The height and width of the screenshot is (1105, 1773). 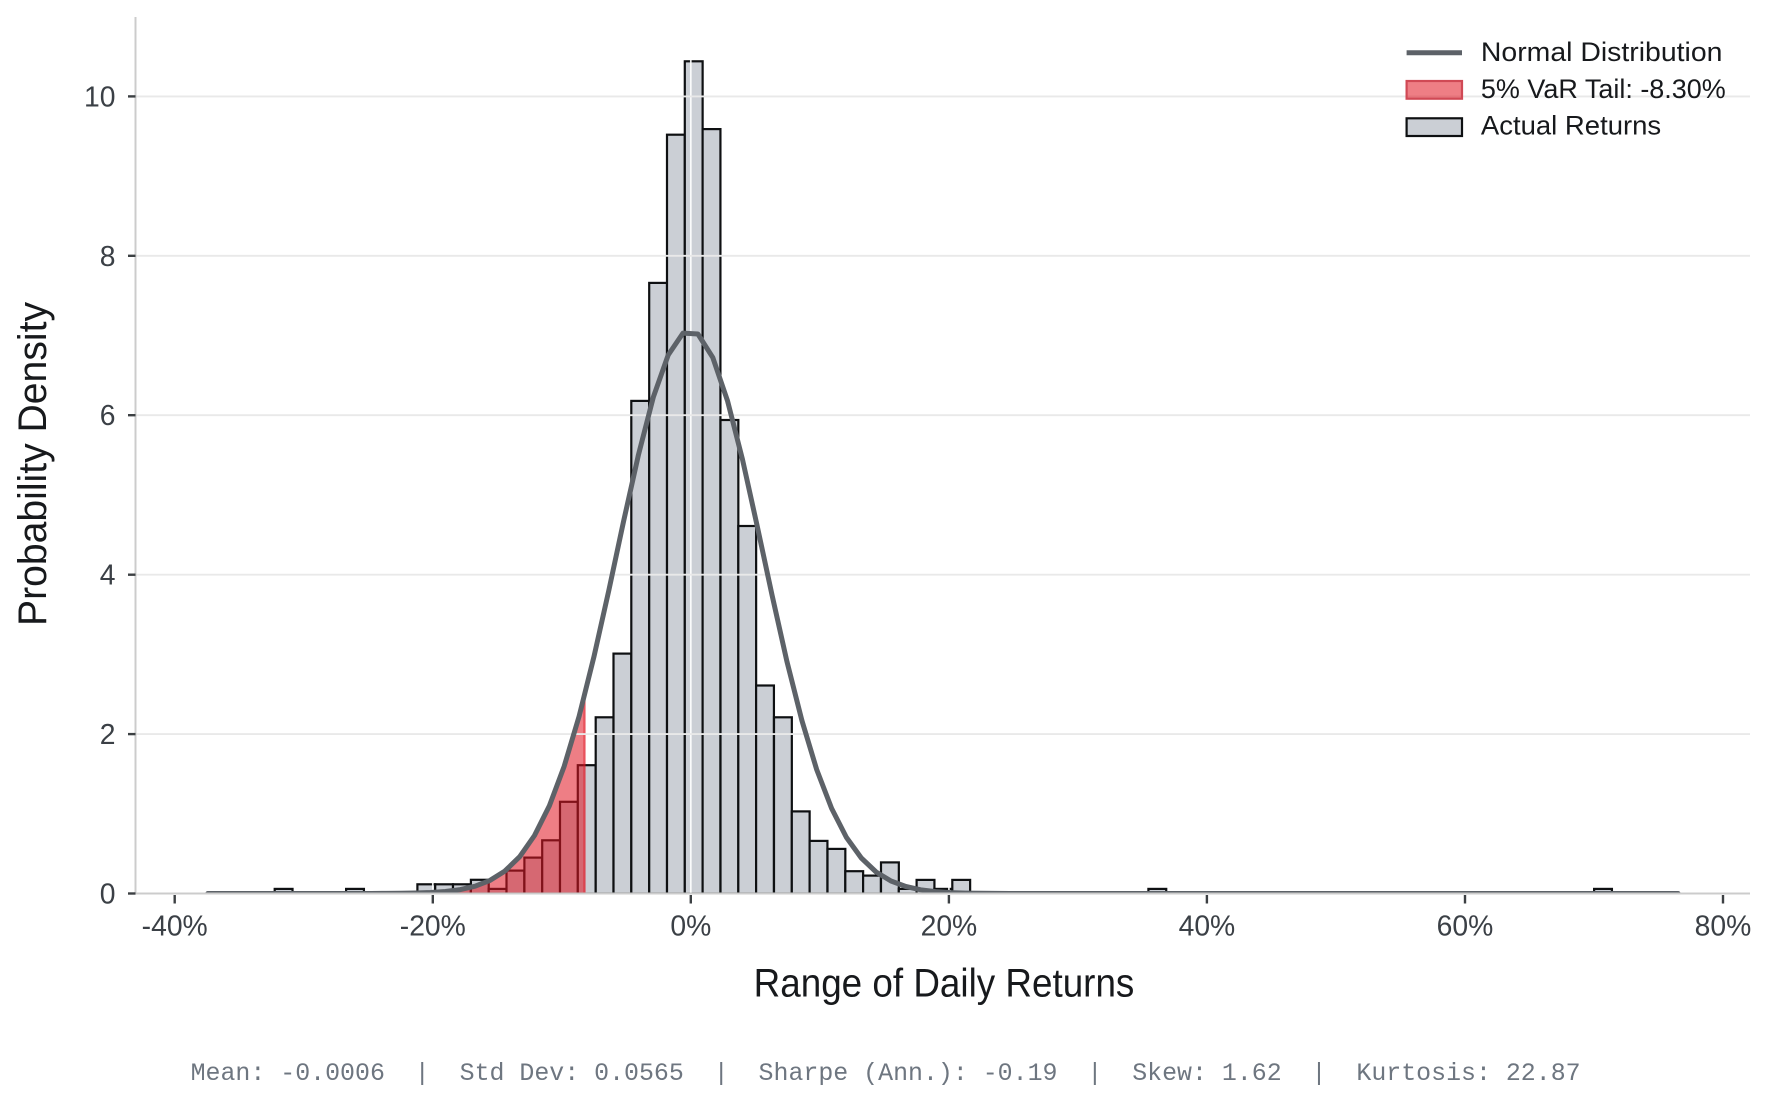 What do you see at coordinates (1465, 926) in the screenshot?
I see `svg-text: 60%` at bounding box center [1465, 926].